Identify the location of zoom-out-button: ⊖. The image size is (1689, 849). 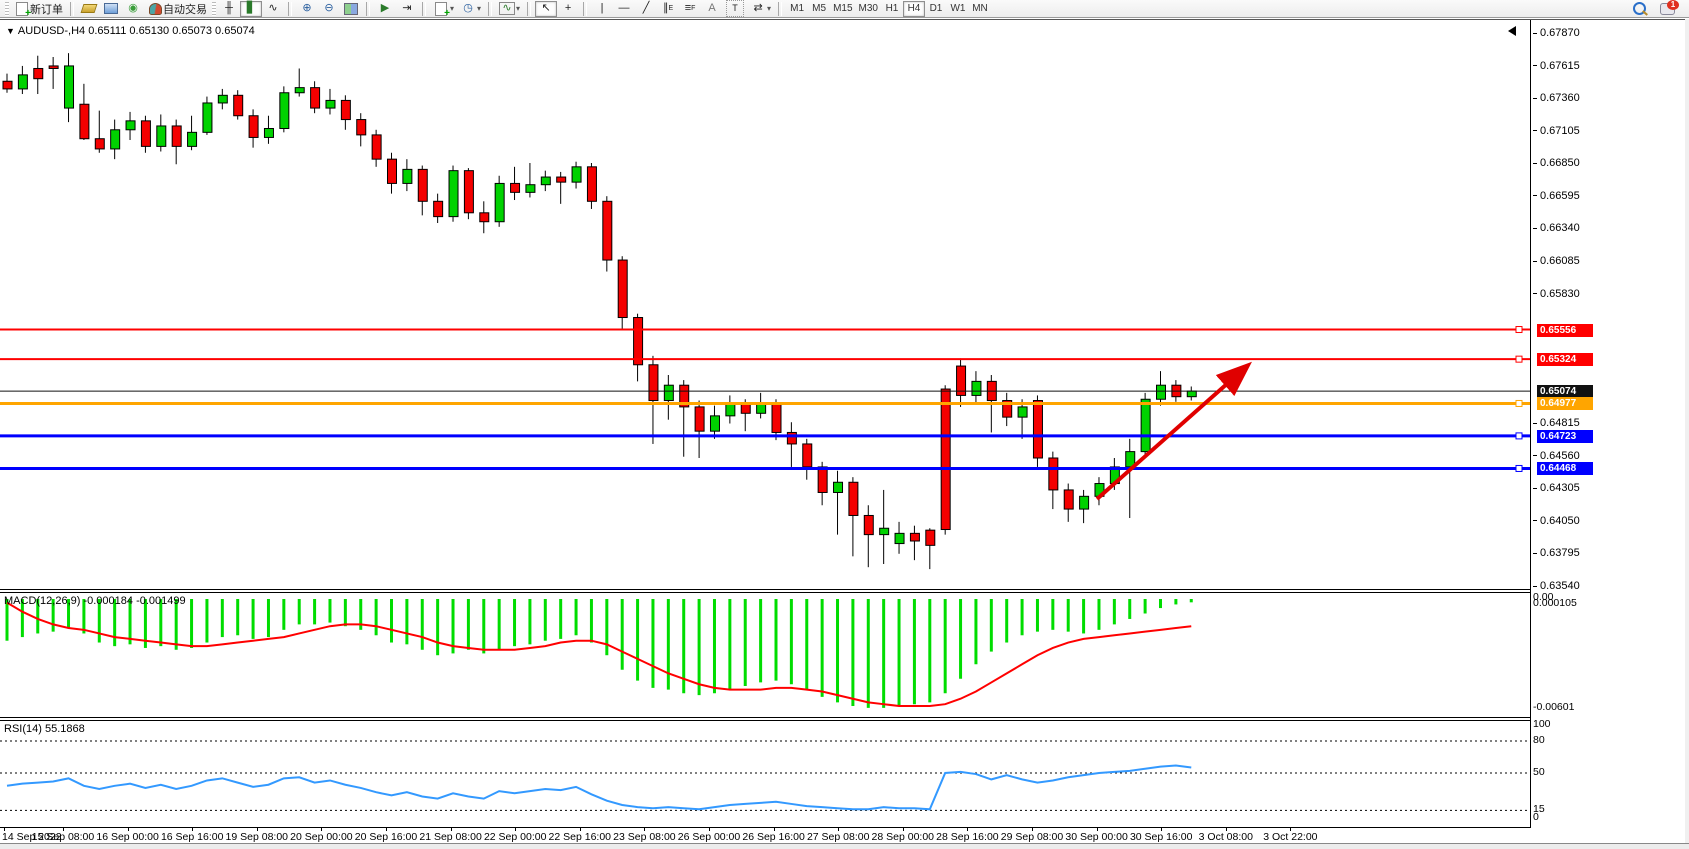
(329, 9).